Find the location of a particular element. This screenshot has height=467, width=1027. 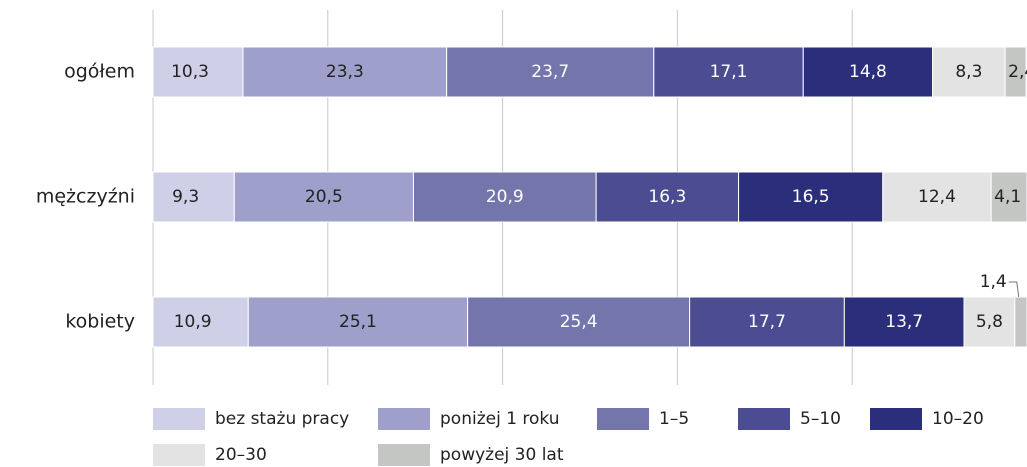

value-label: 25,4 is located at coordinates (579, 322).